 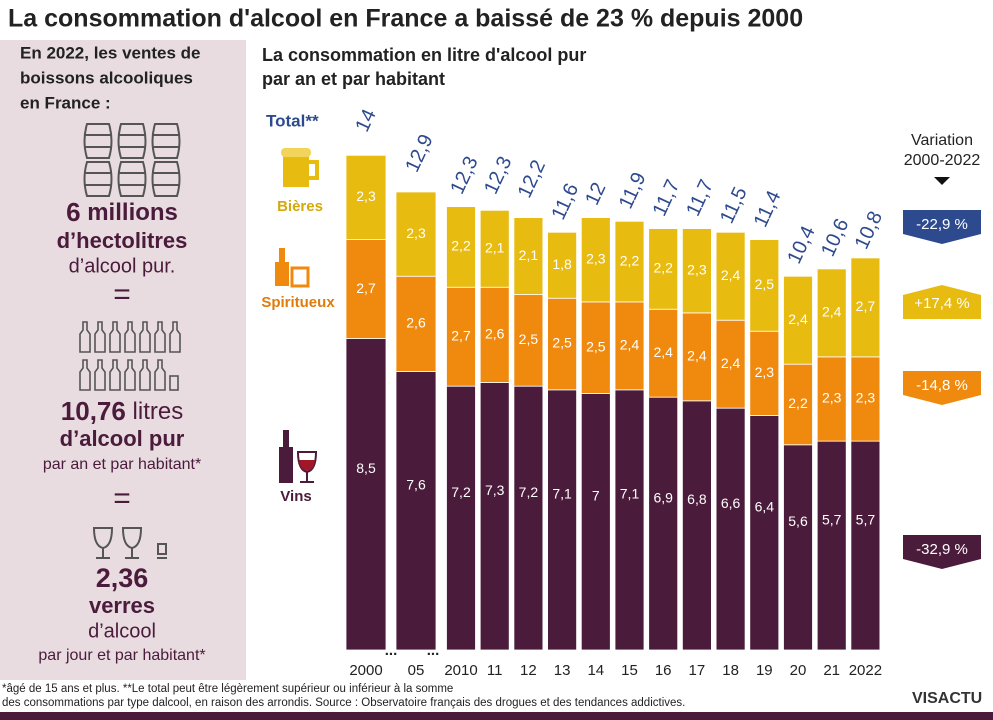 I want to click on legend-label: Bières, so click(x=300, y=206).